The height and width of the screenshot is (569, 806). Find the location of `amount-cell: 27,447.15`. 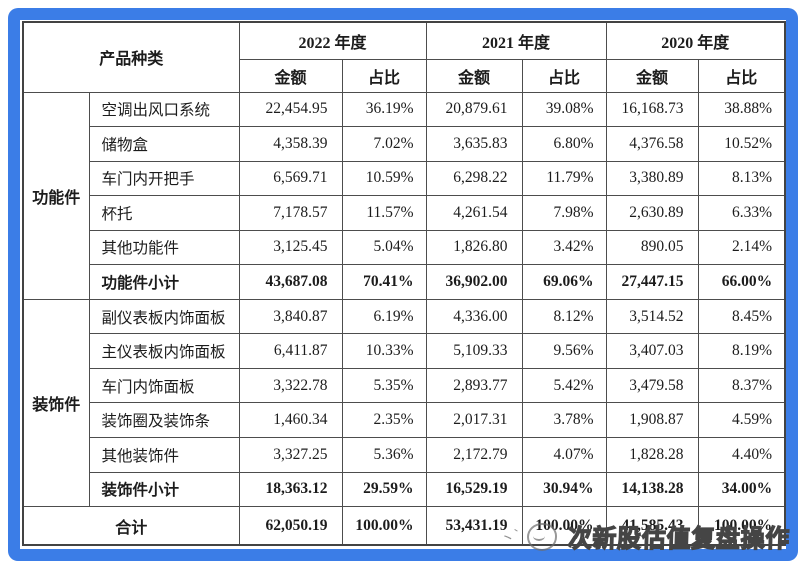

amount-cell: 27,447.15 is located at coordinates (652, 282).